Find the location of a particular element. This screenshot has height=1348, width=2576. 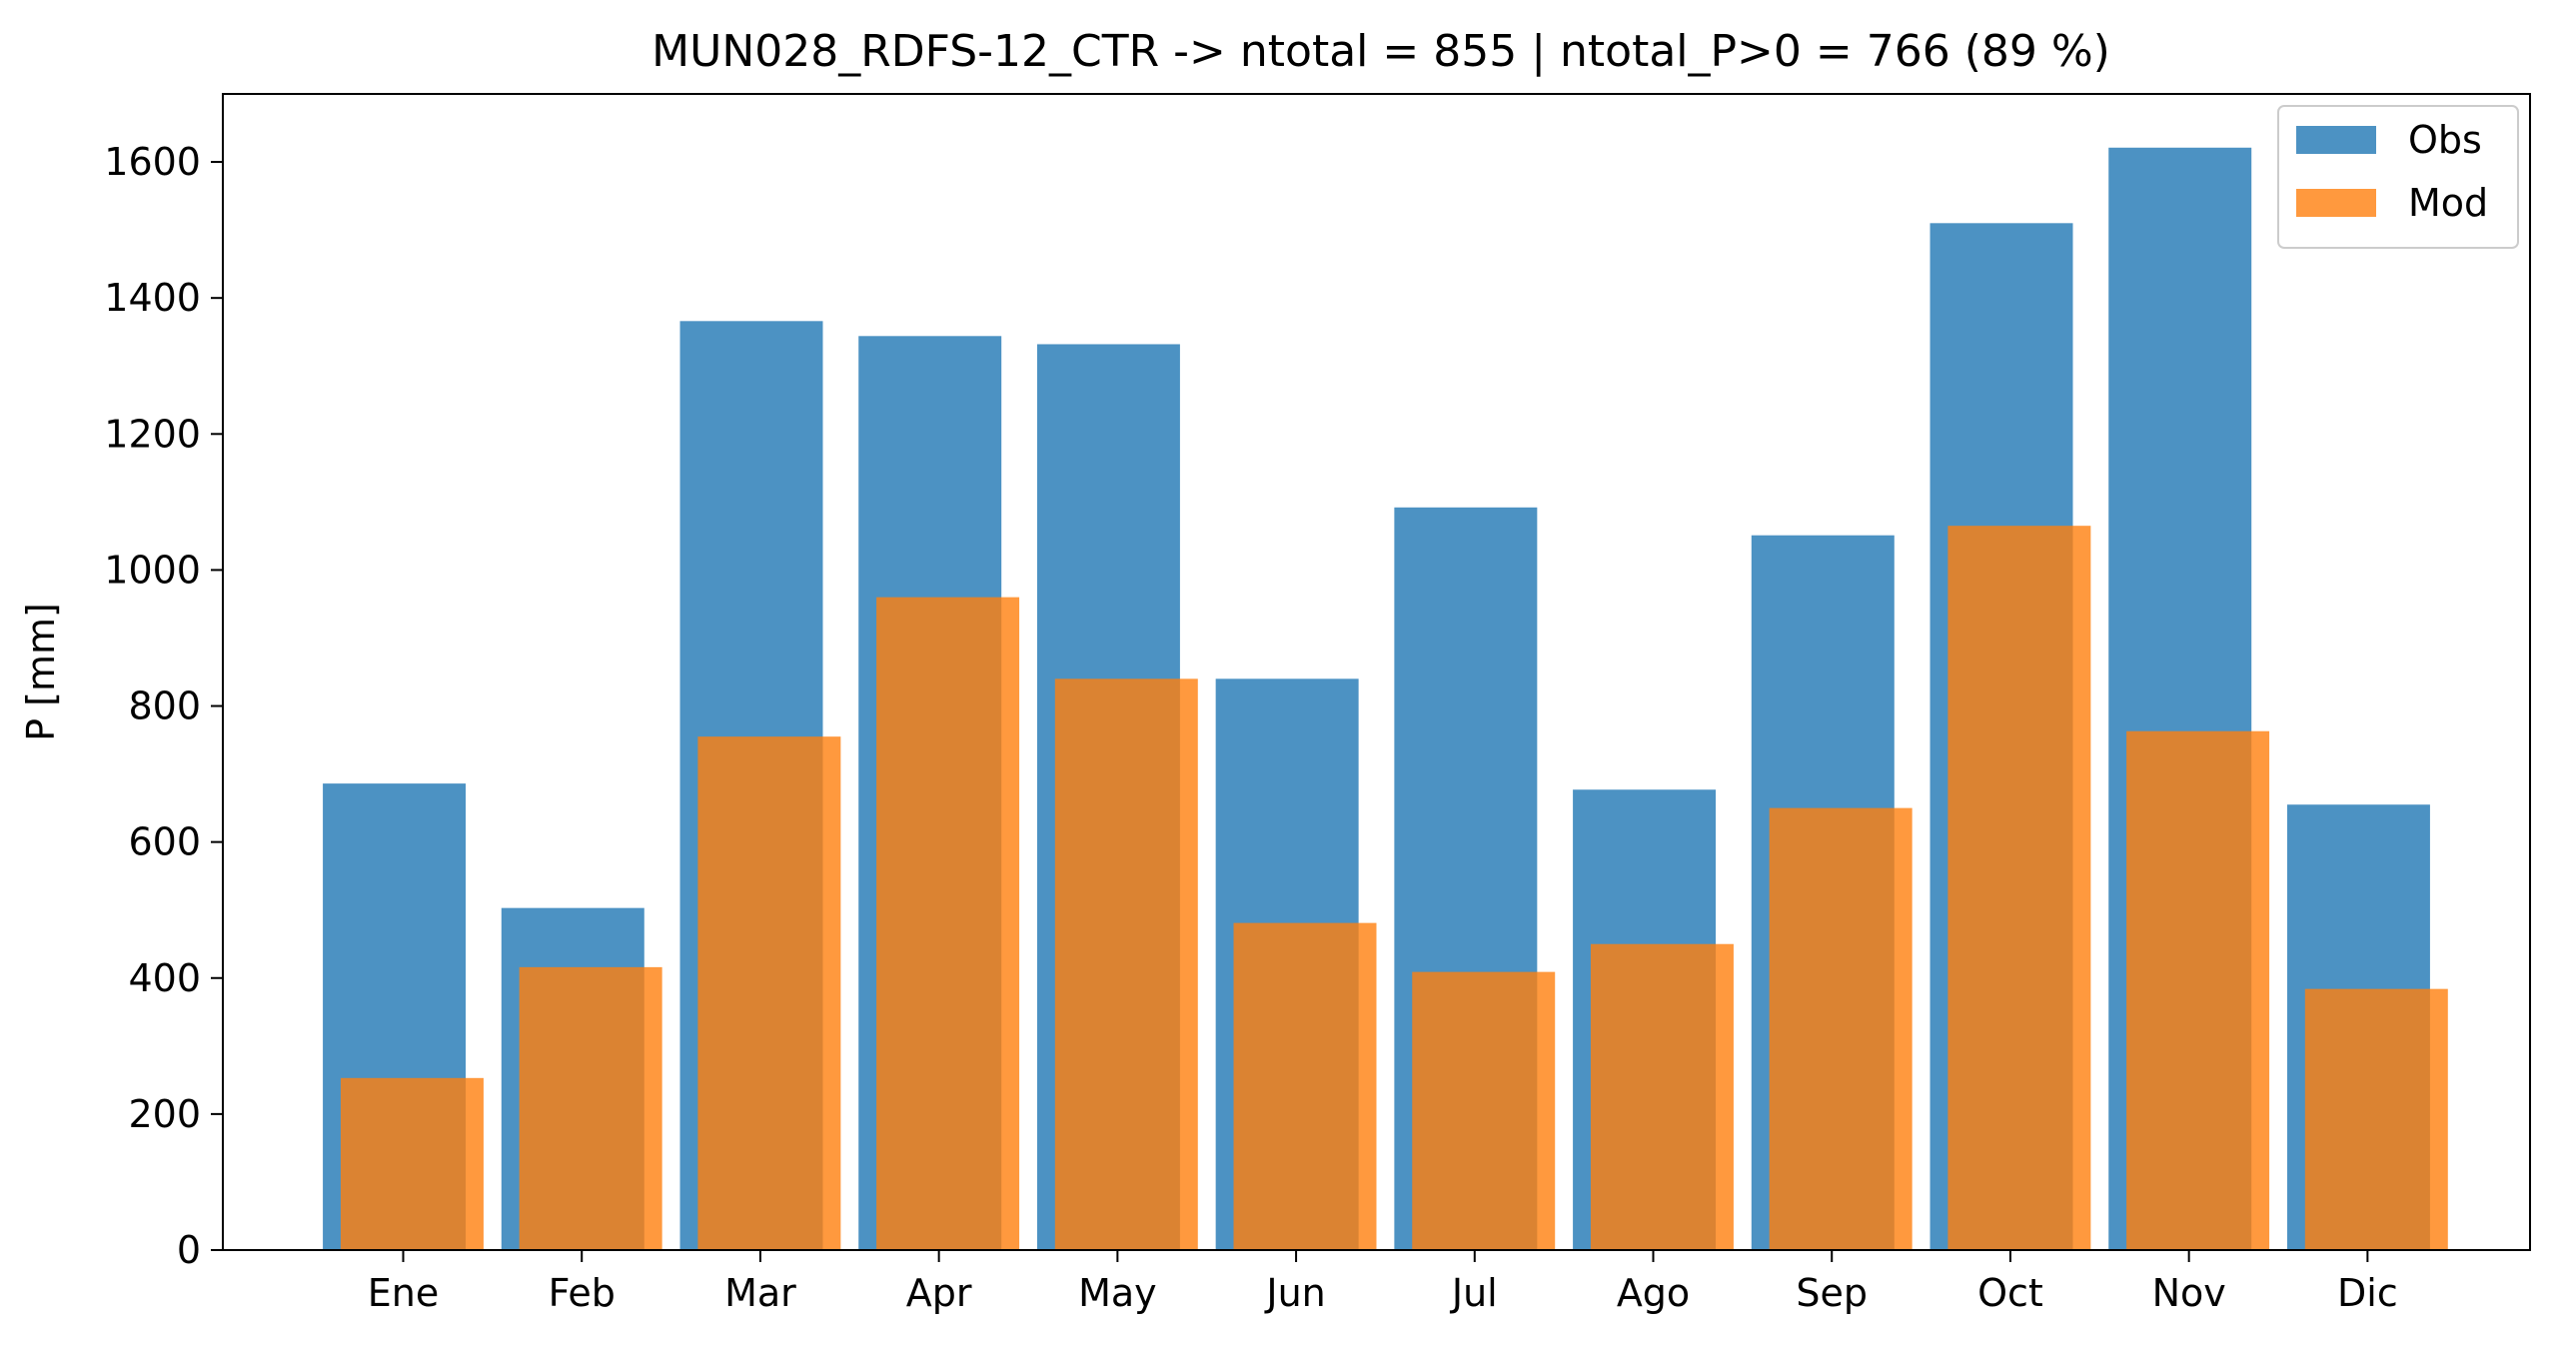

x-tick-label-nov: Nov is located at coordinates (2189, 1293).